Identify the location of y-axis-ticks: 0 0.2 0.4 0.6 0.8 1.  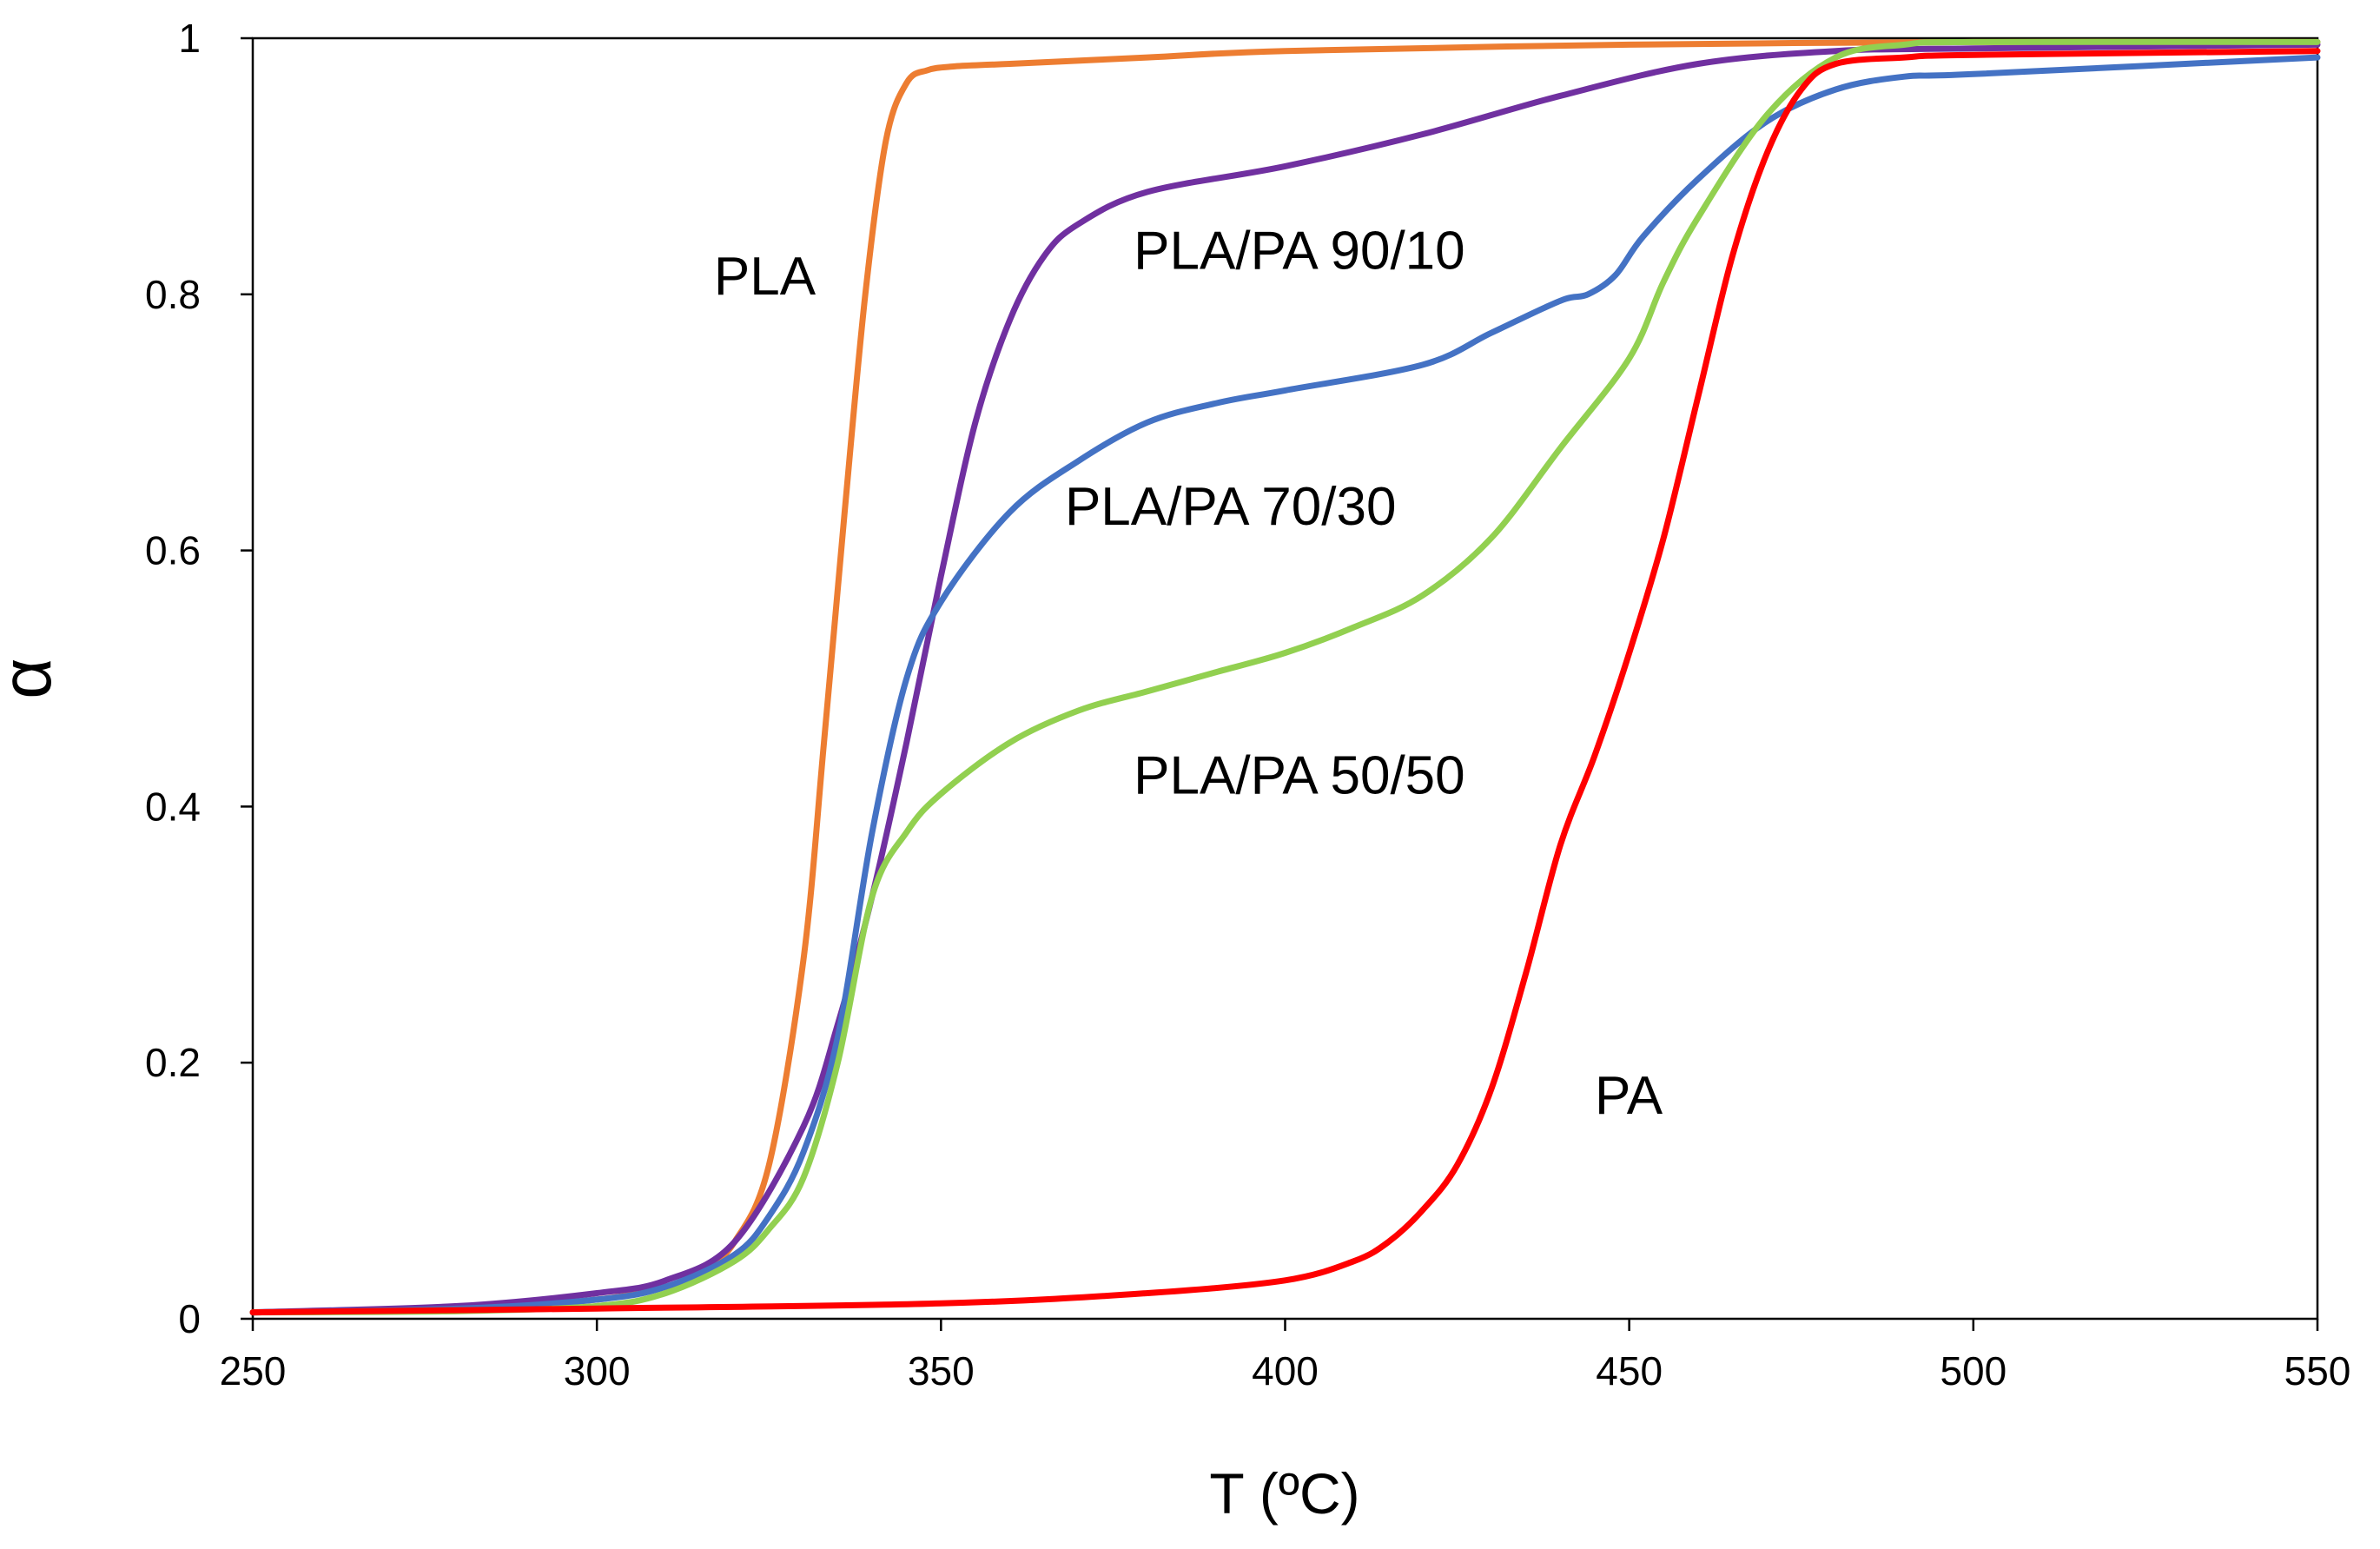
(199, 678).